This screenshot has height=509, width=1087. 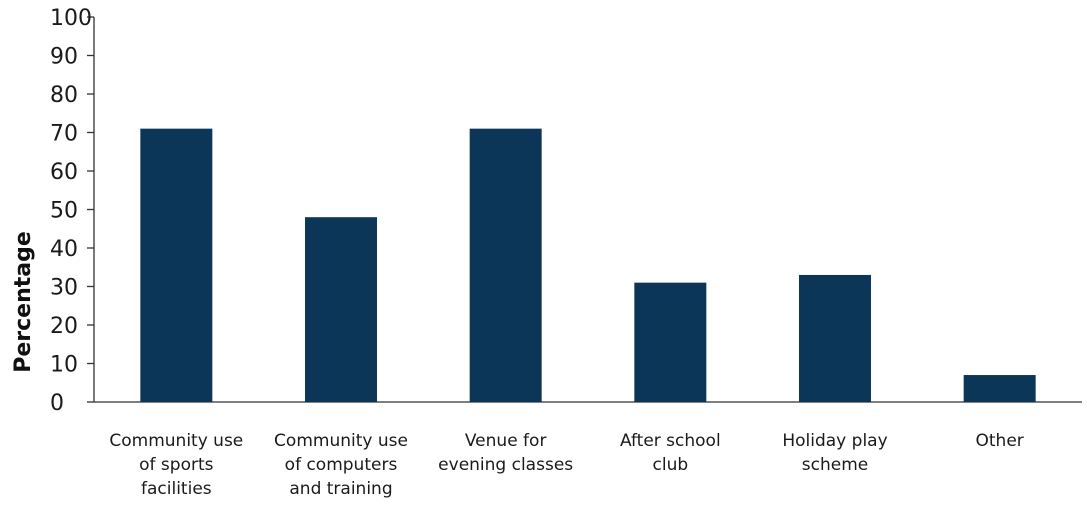 I want to click on y-tick-label: 0, so click(x=57, y=403).